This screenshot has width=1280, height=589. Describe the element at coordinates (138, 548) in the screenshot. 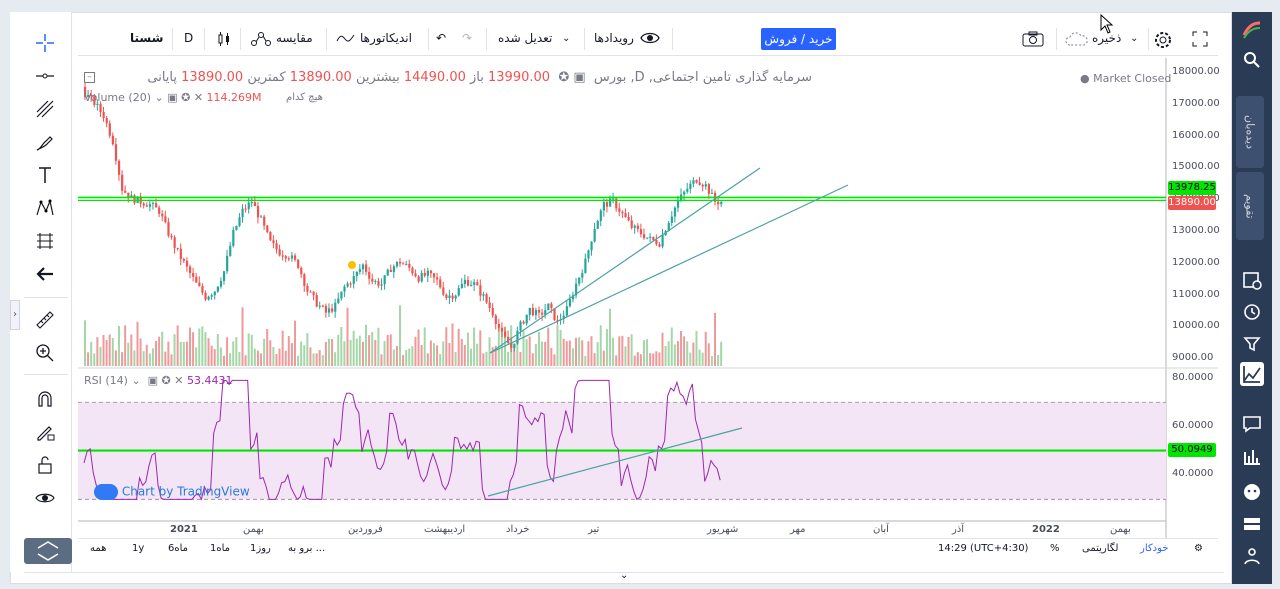

I see `range-1y: 1y` at that location.